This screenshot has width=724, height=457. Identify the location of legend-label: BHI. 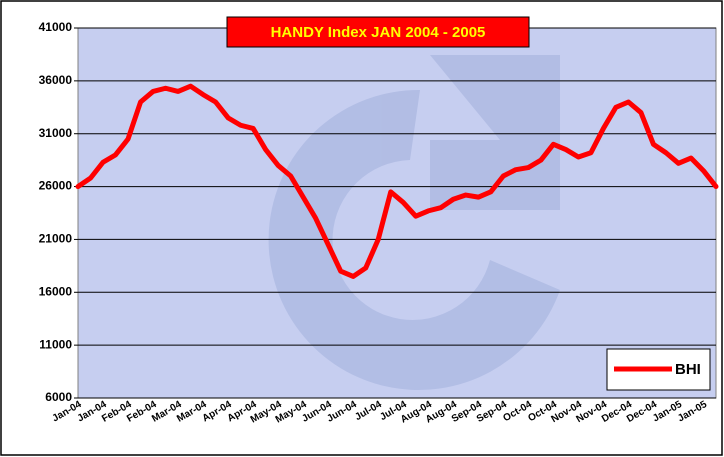
(688, 369).